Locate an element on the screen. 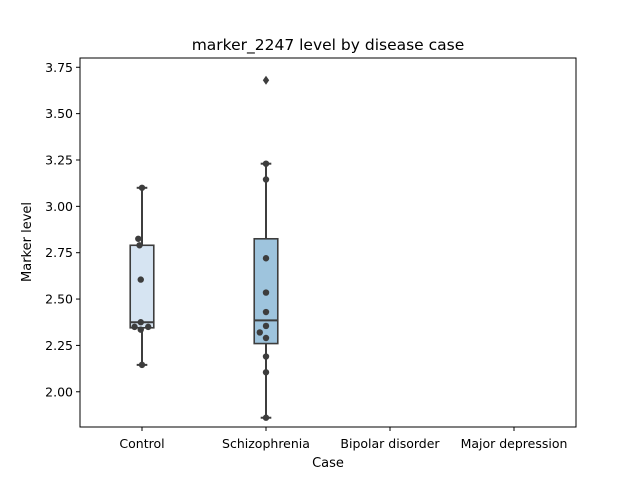  y-tick-label: 2.75 is located at coordinates (59, 252).